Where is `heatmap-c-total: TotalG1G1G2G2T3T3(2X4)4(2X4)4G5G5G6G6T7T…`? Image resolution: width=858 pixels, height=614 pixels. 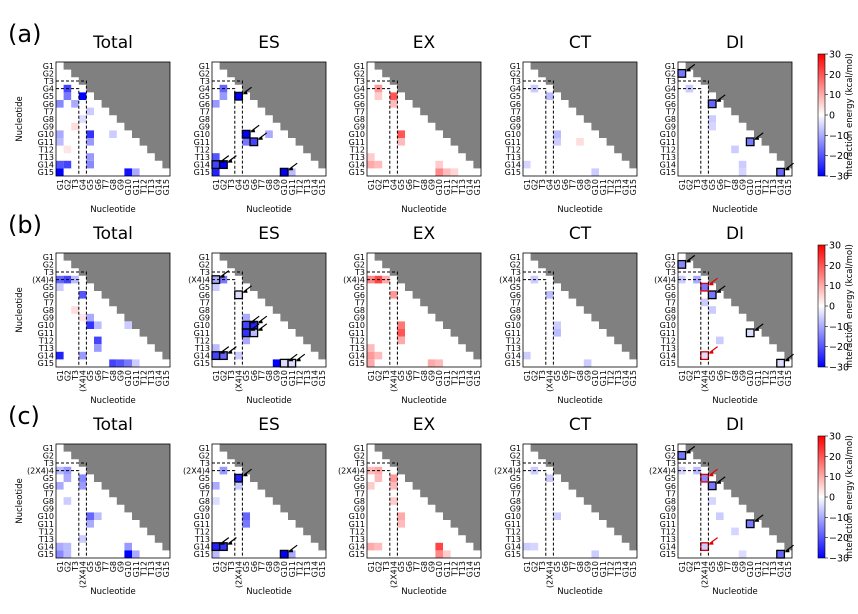 heatmap-c-total: TotalG1G1G2G2T3T3(2X4)4(2X4)4G5G5G6G6T7T… is located at coordinates (93, 506).